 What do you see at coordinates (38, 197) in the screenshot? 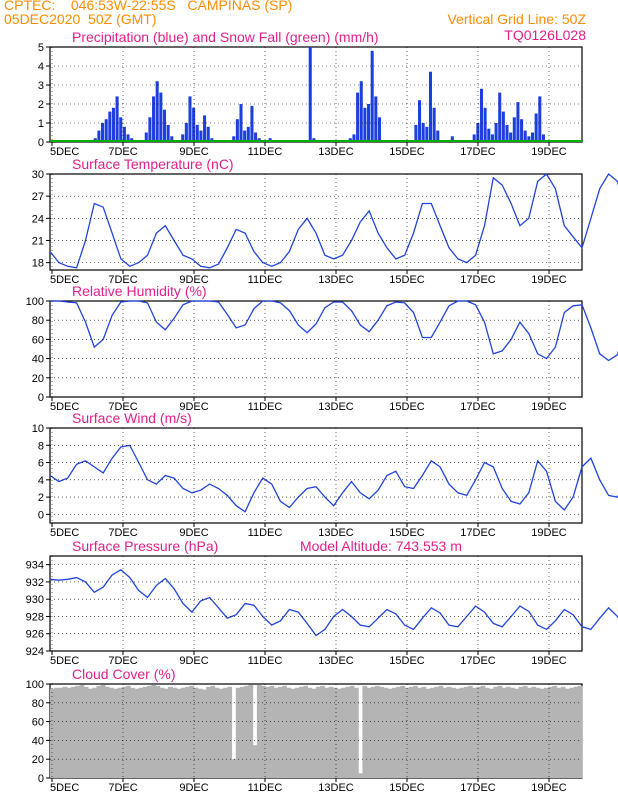
I see `y-tick-label: 27` at bounding box center [38, 197].